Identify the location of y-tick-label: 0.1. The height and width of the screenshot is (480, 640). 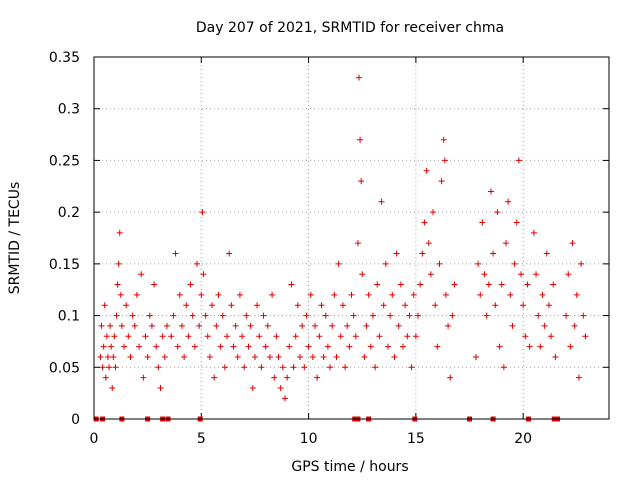
(69, 317).